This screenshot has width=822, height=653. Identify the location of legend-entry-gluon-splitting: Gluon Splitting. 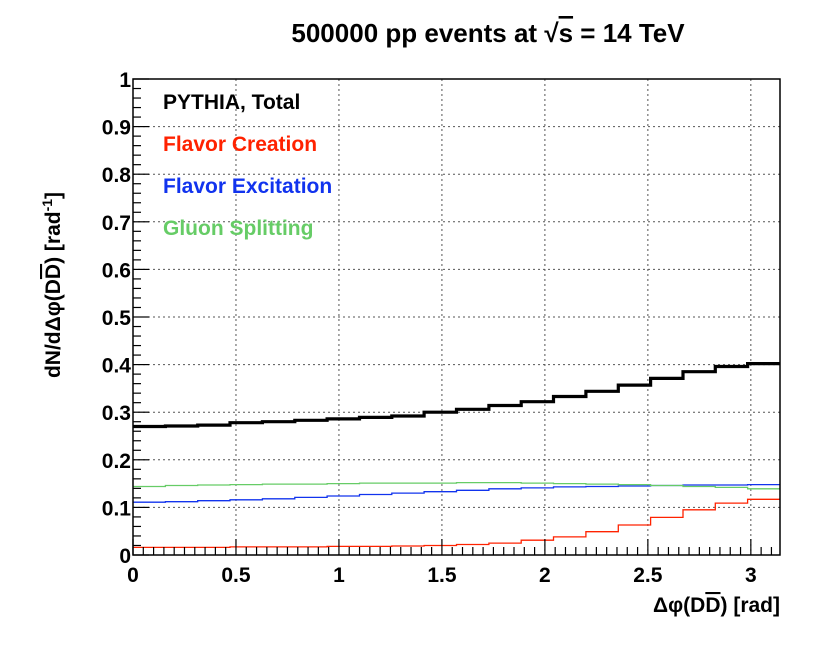
(238, 228).